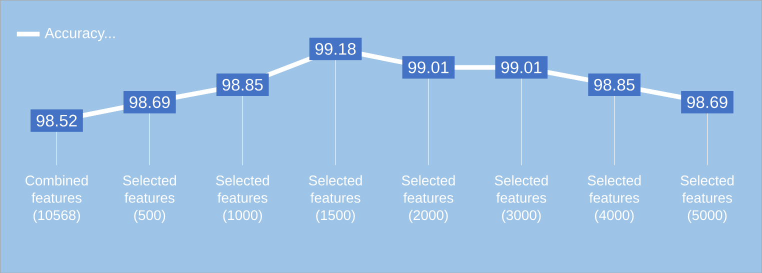  I want to click on x-tick-label: Combined features (10568), so click(57, 199).